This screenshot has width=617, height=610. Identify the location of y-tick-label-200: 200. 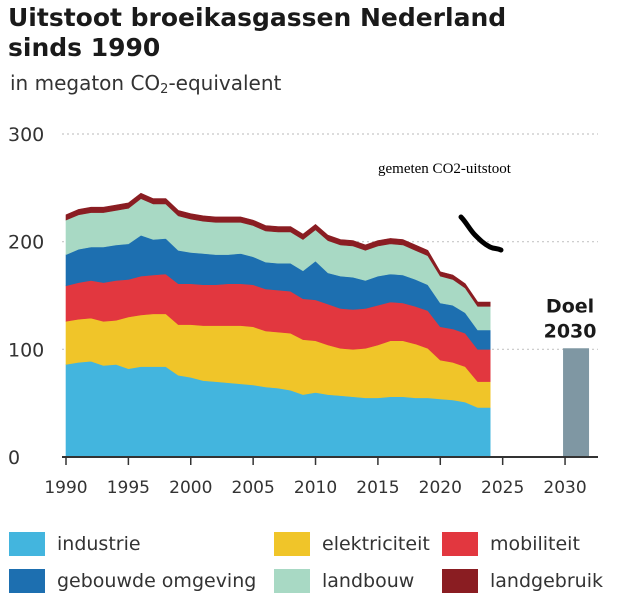
(26, 243).